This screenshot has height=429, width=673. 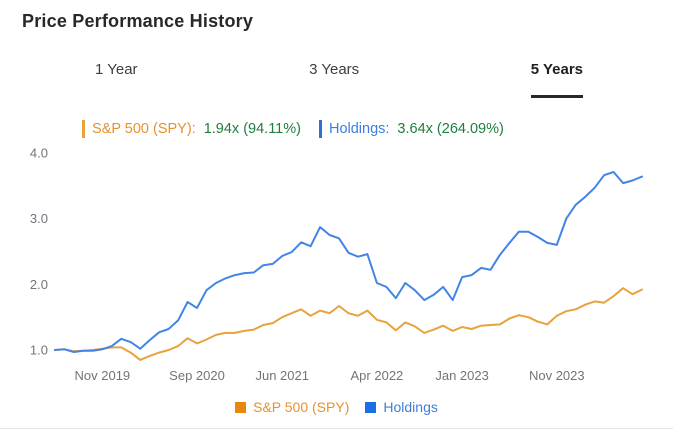 I want to click on x-axis-tick-label: Jun 2021, so click(x=282, y=375).